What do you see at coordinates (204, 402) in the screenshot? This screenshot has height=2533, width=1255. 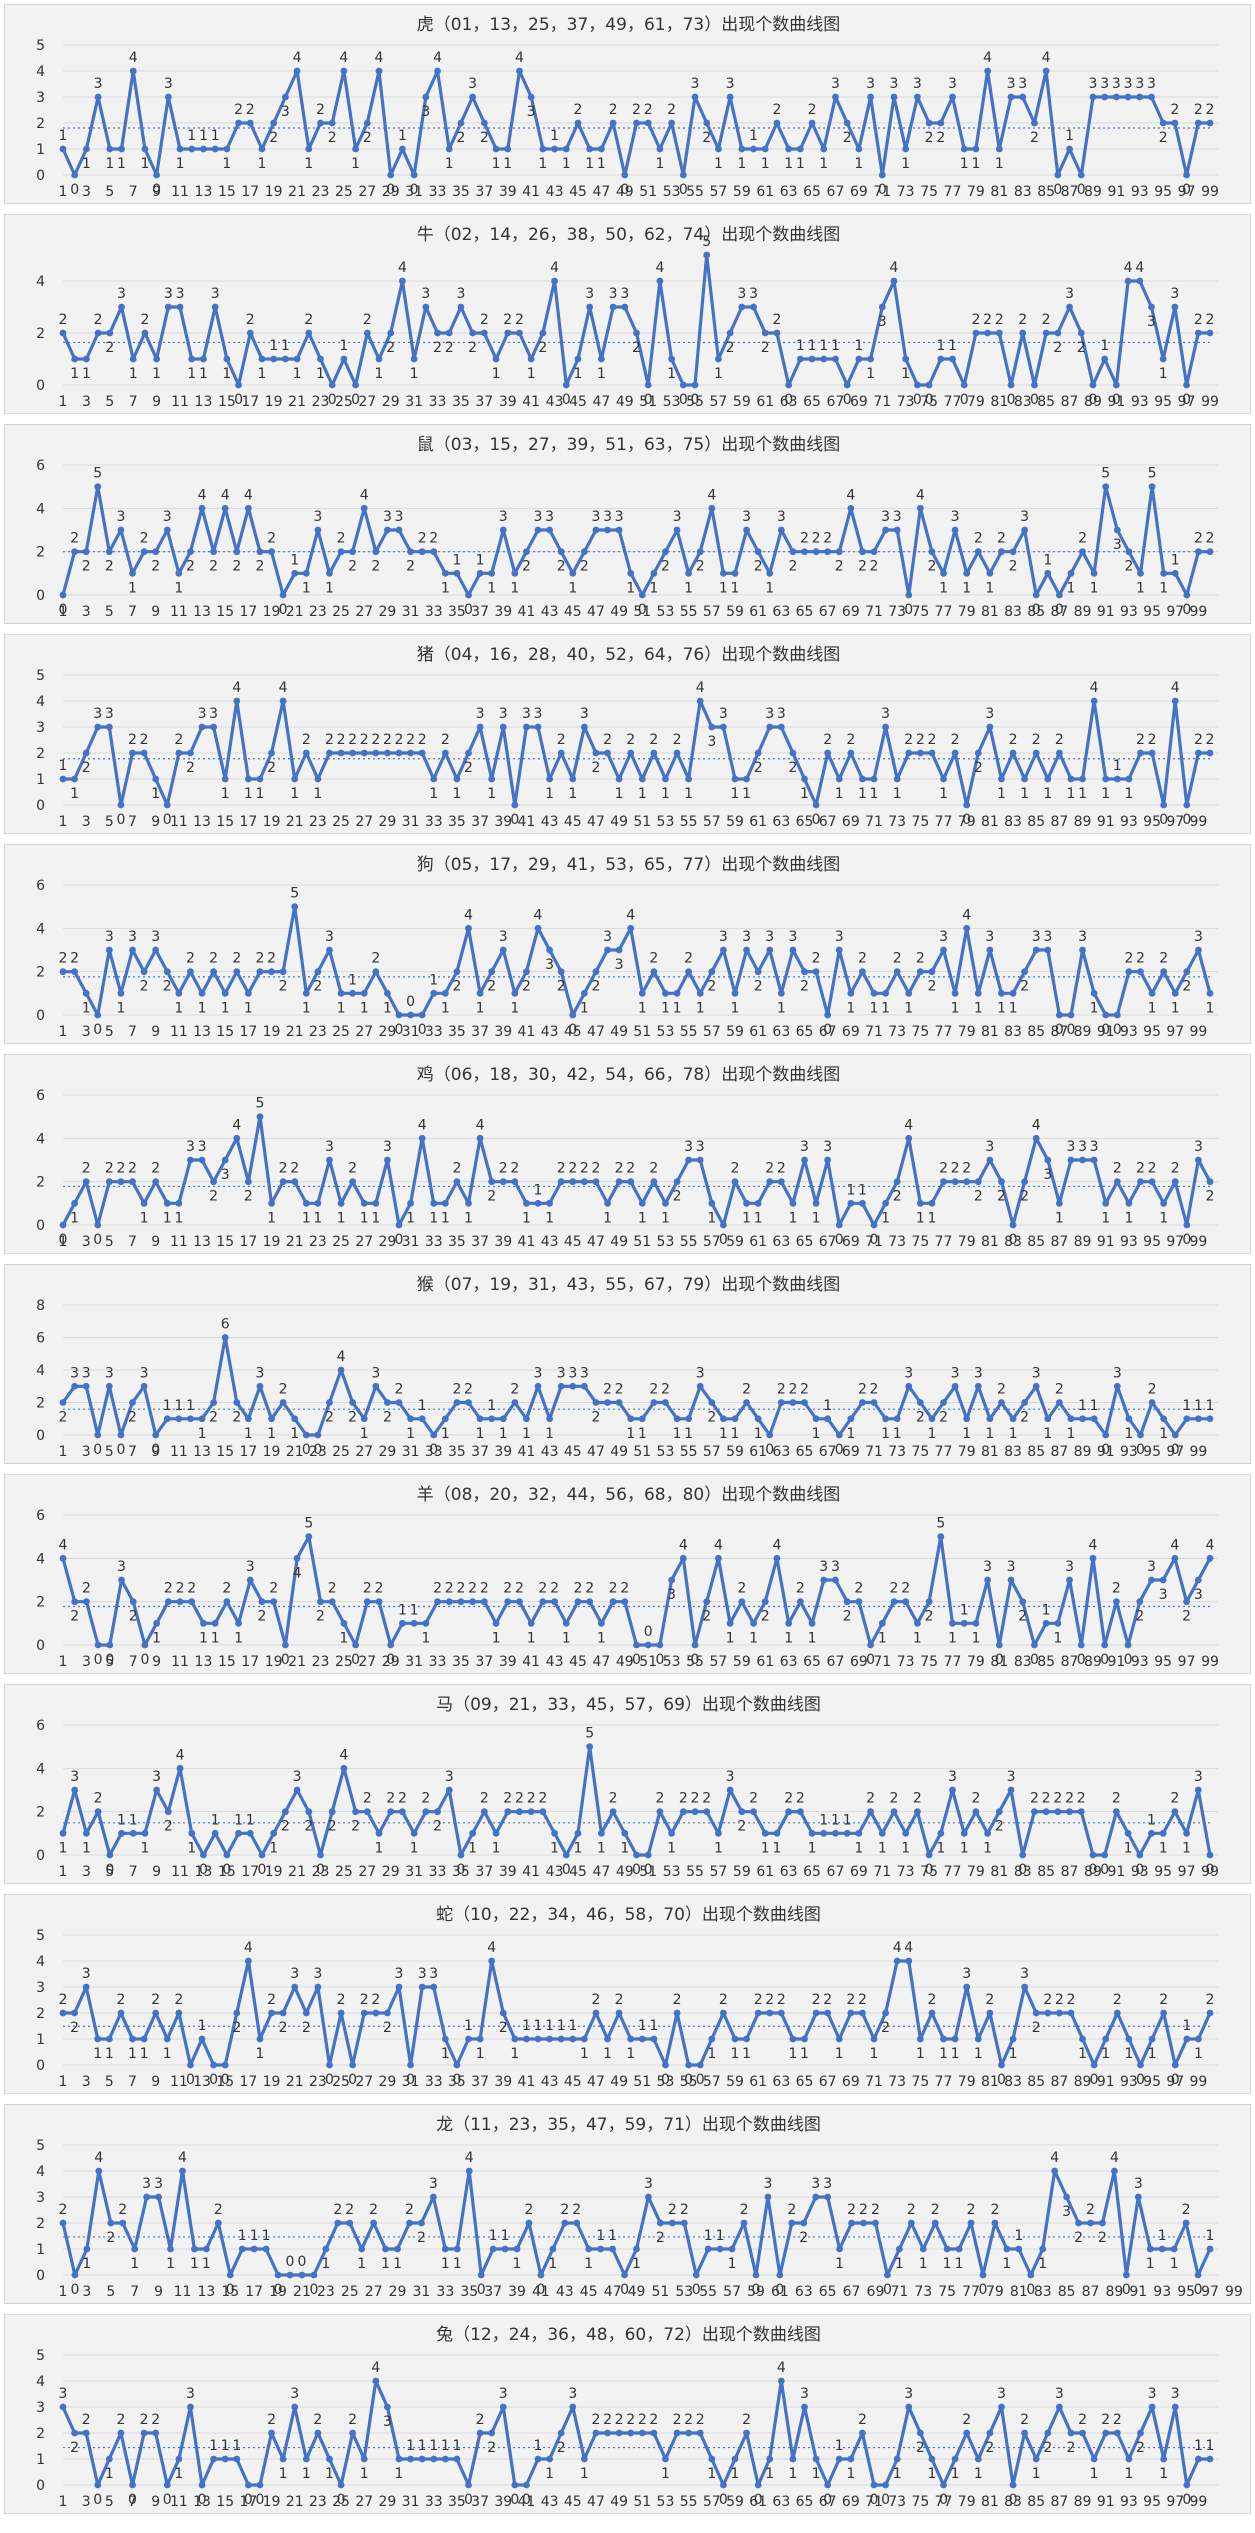 I see `x-tick-label: 13` at bounding box center [204, 402].